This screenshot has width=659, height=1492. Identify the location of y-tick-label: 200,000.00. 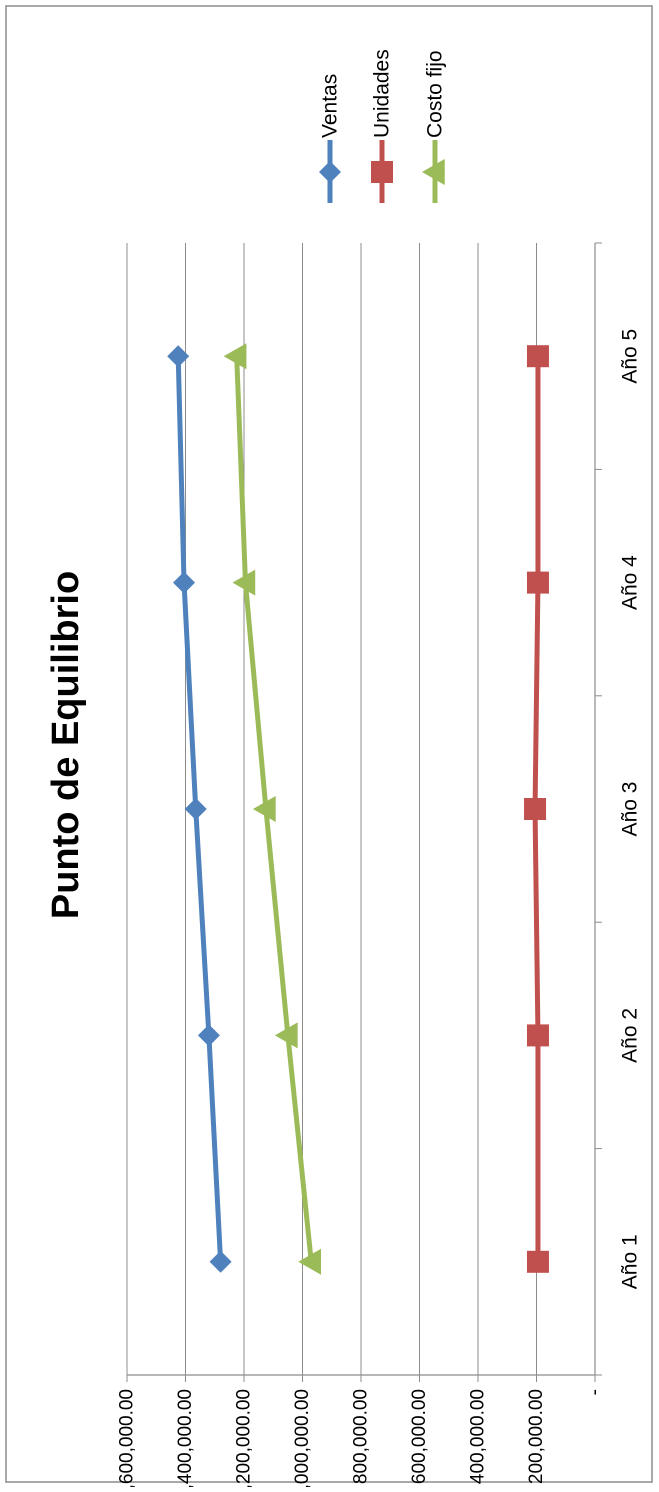
(536, 1436).